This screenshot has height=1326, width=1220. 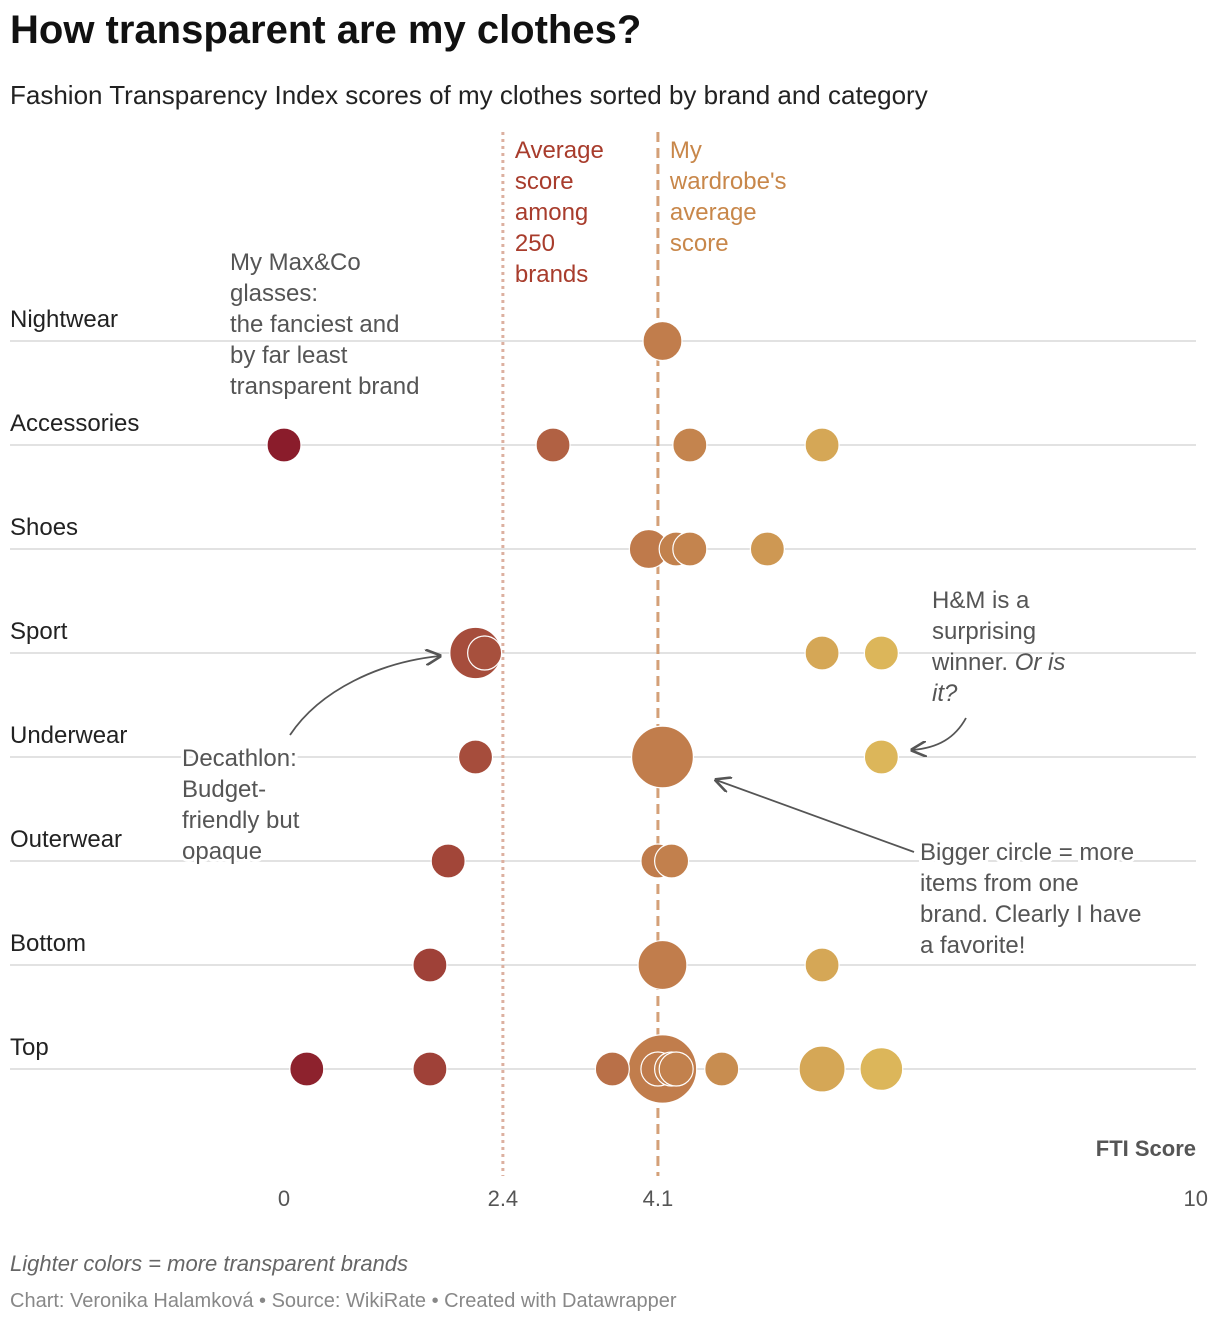 What do you see at coordinates (66, 839) in the screenshot?
I see `category-label-outerwear: Outerwear` at bounding box center [66, 839].